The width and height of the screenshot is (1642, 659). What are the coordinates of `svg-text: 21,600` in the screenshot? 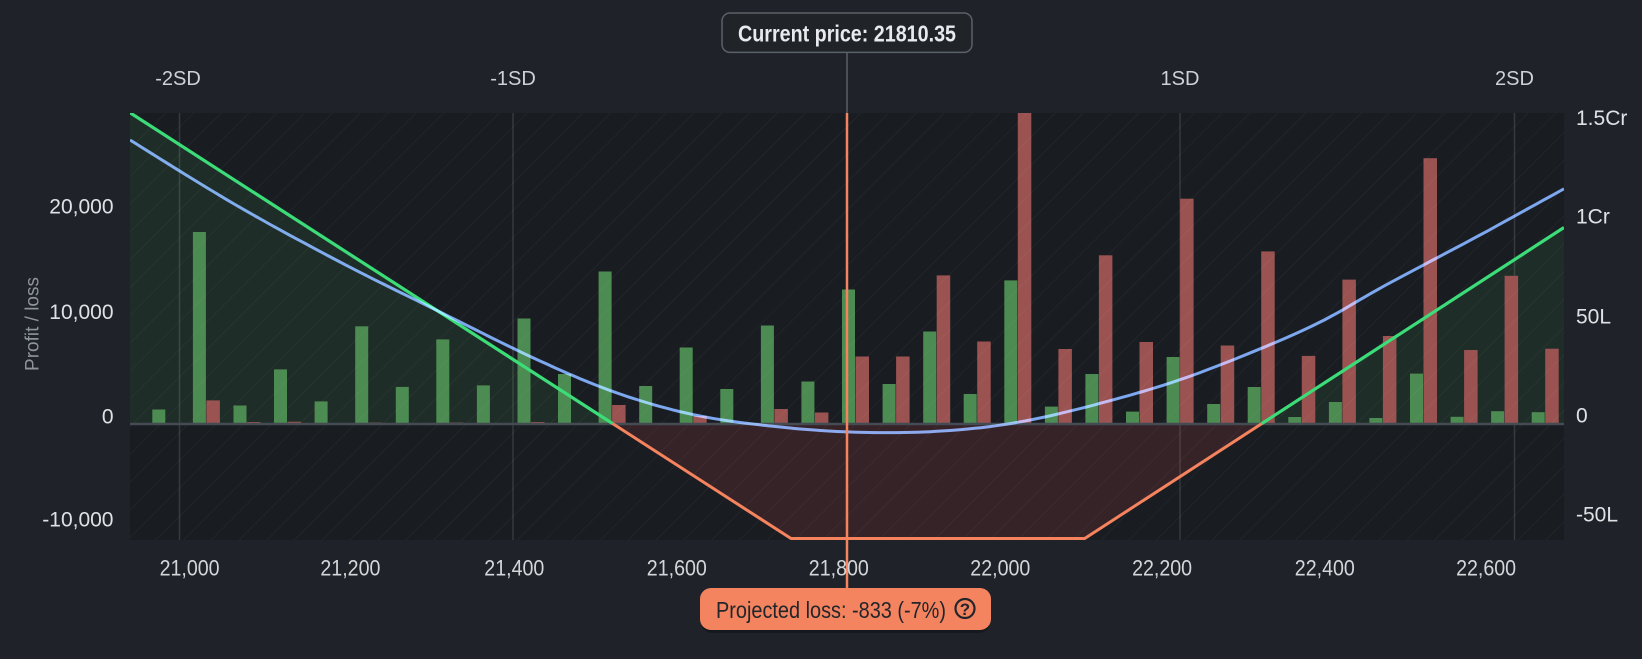 It's located at (677, 568).